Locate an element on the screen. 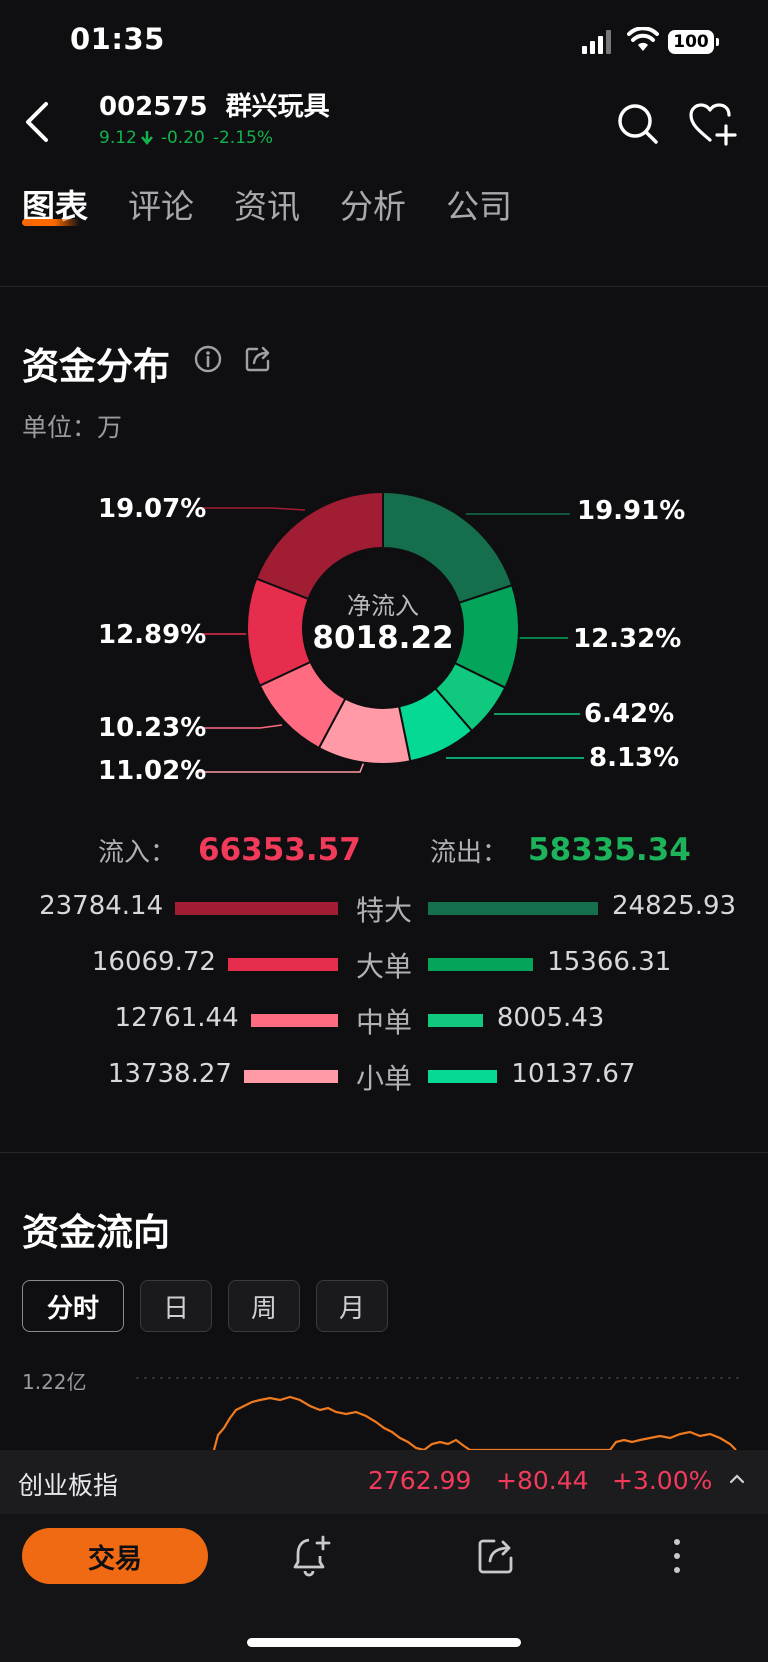 The image size is (768, 1662). order-size-label-large: 大单 is located at coordinates (383, 966).